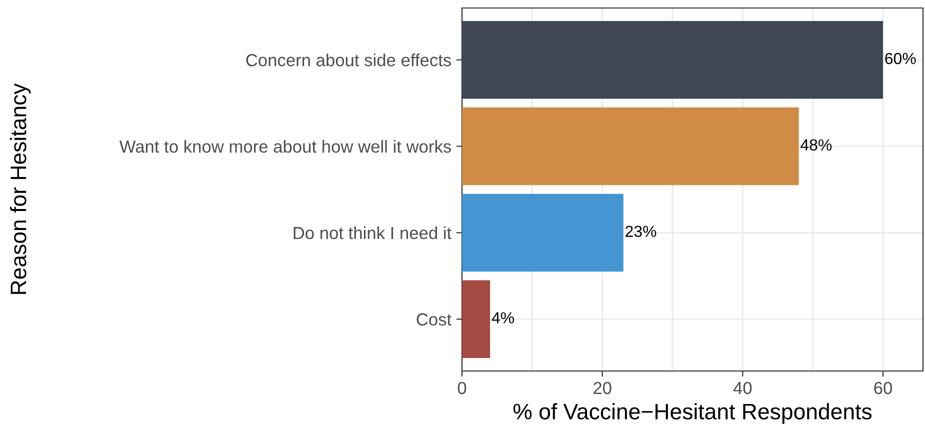 The width and height of the screenshot is (925, 447). What do you see at coordinates (692, 413) in the screenshot?
I see `x-axis-title: % of Vaccine−Hesitant Respondents` at bounding box center [692, 413].